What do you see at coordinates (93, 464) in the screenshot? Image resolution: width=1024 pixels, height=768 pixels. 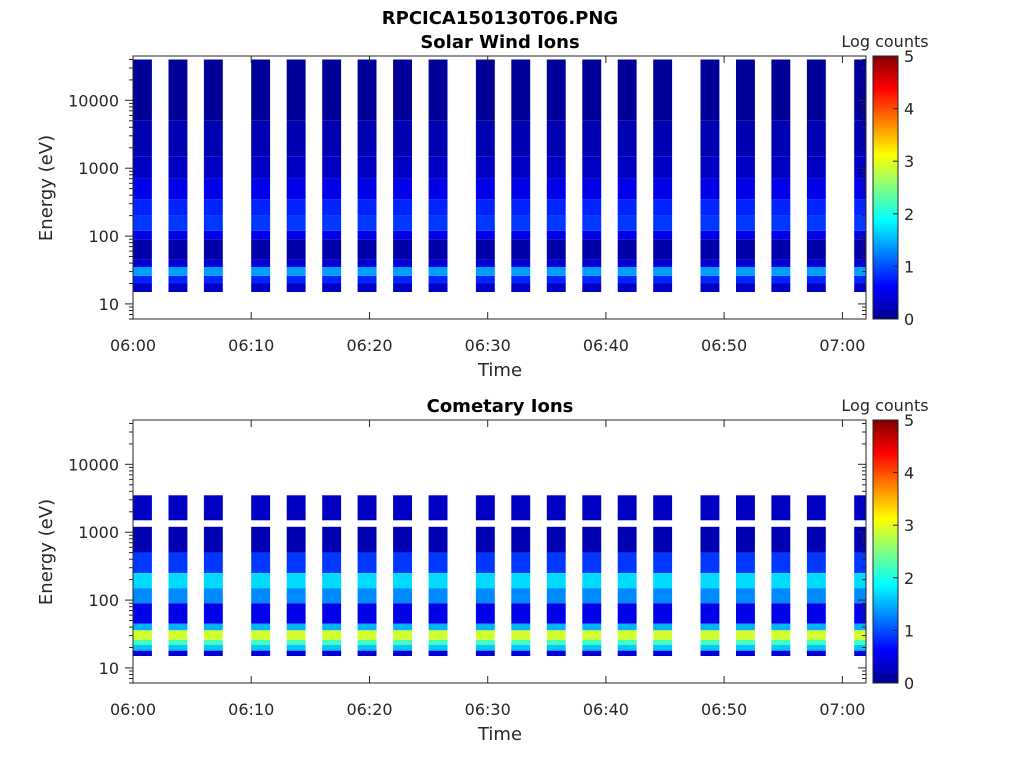 I see `y-tick-label: 10000` at bounding box center [93, 464].